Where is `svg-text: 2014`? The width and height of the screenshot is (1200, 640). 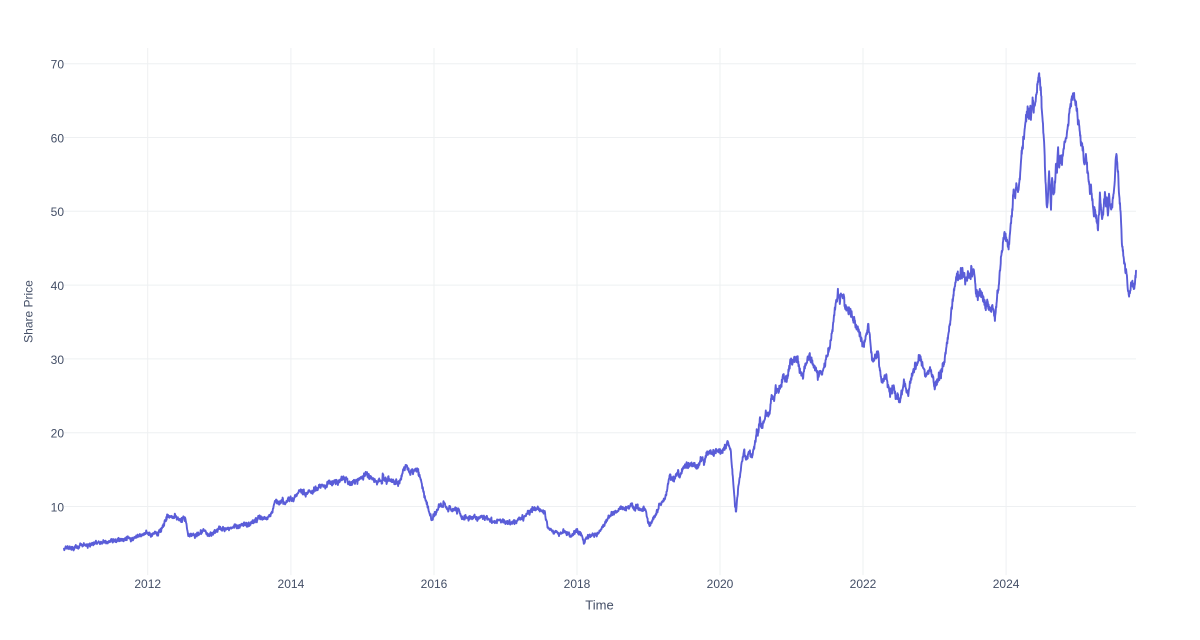
svg-text: 2014 is located at coordinates (291, 584).